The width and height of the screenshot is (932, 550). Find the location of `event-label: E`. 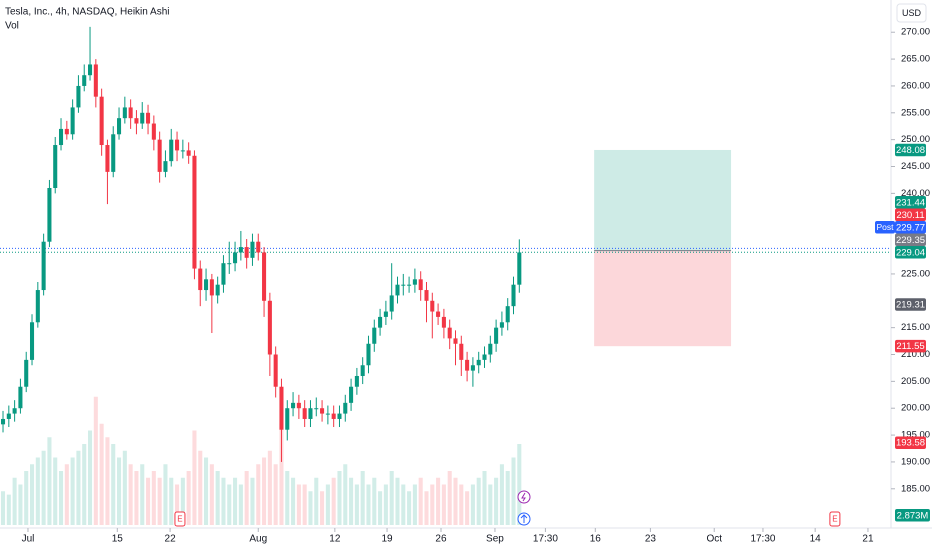

event-label: E is located at coordinates (179, 519).